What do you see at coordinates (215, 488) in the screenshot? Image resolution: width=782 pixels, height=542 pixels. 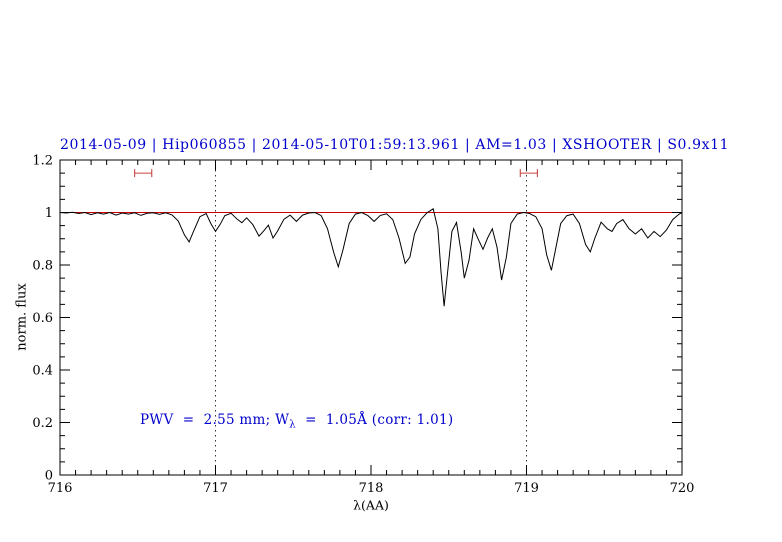 I see `x-tick-label: 717` at bounding box center [215, 488].